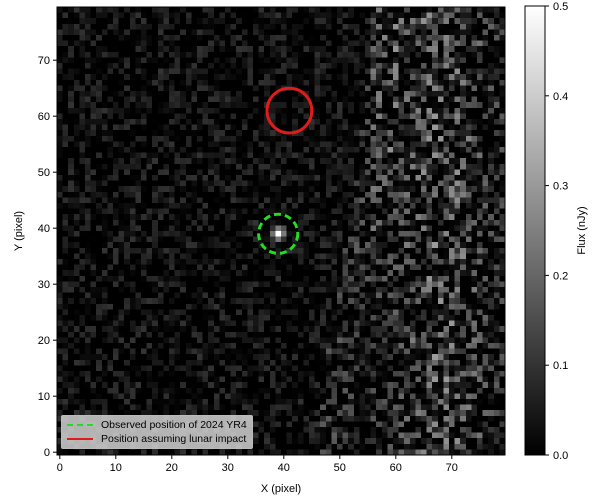  I want to click on legend-item-observed: Observed position of 2024 YR4, so click(157, 425).